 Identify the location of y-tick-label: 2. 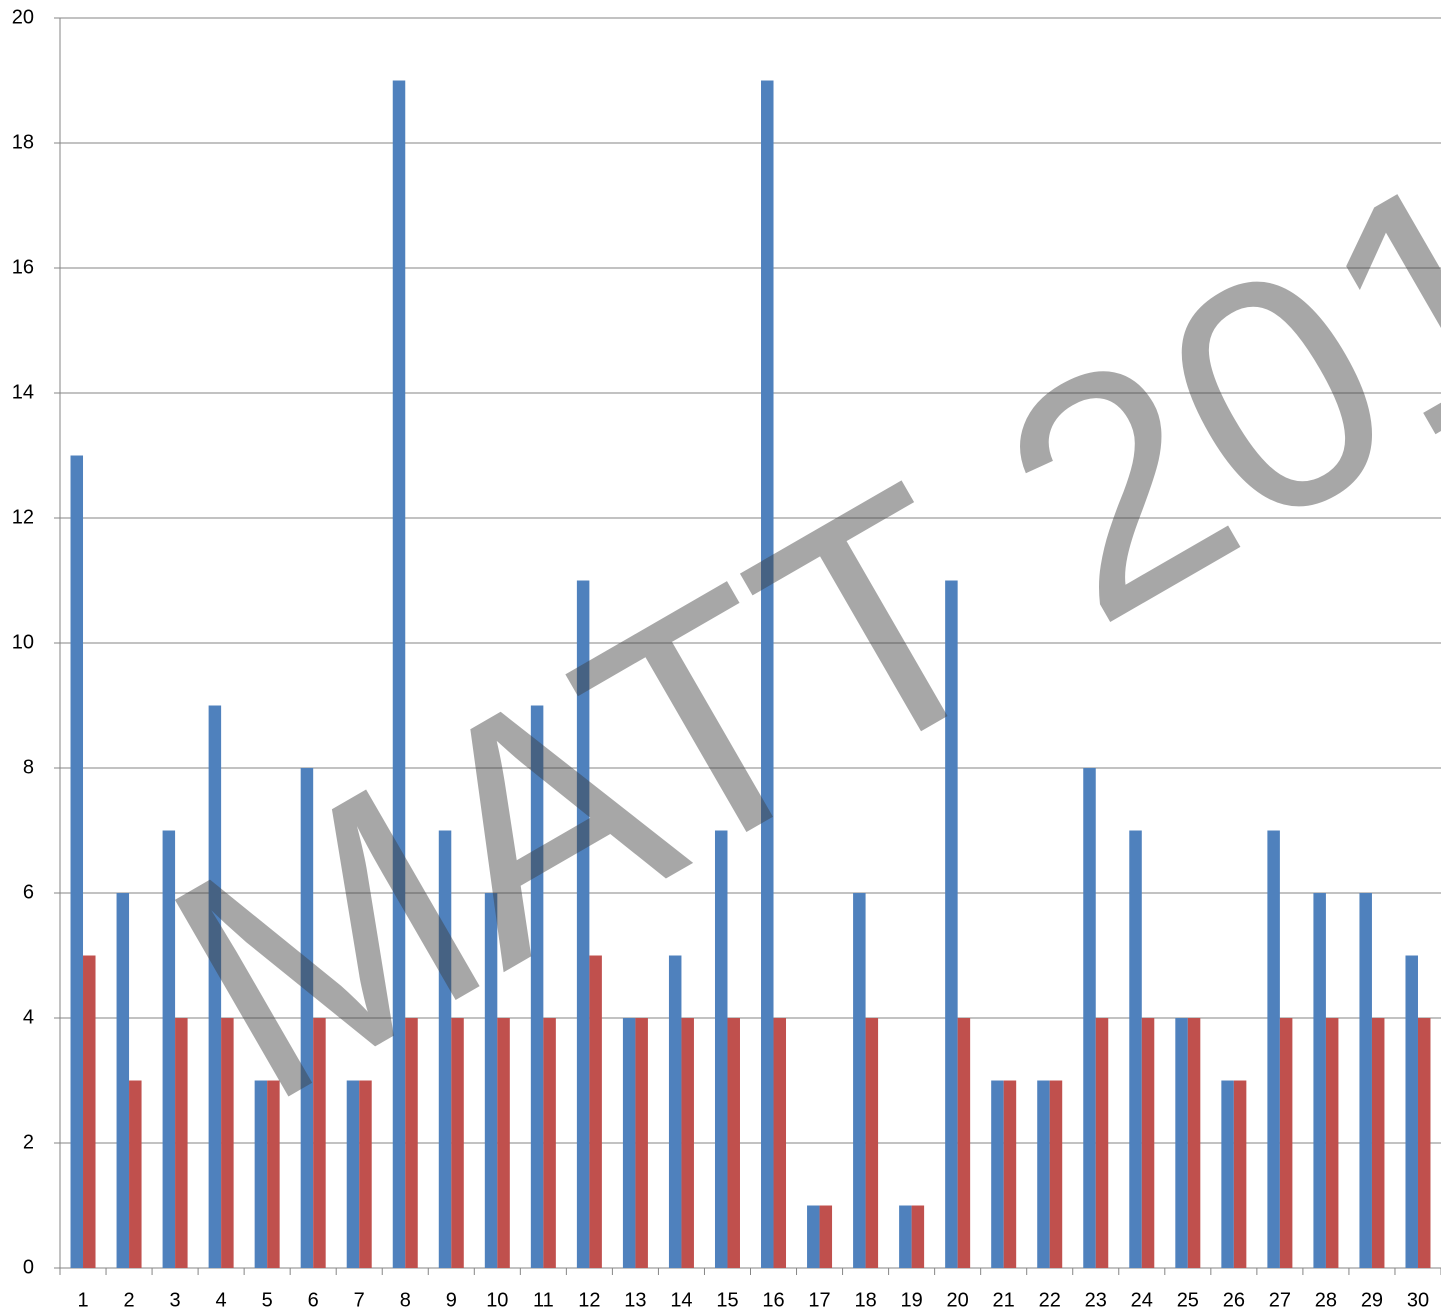
(28, 1142).